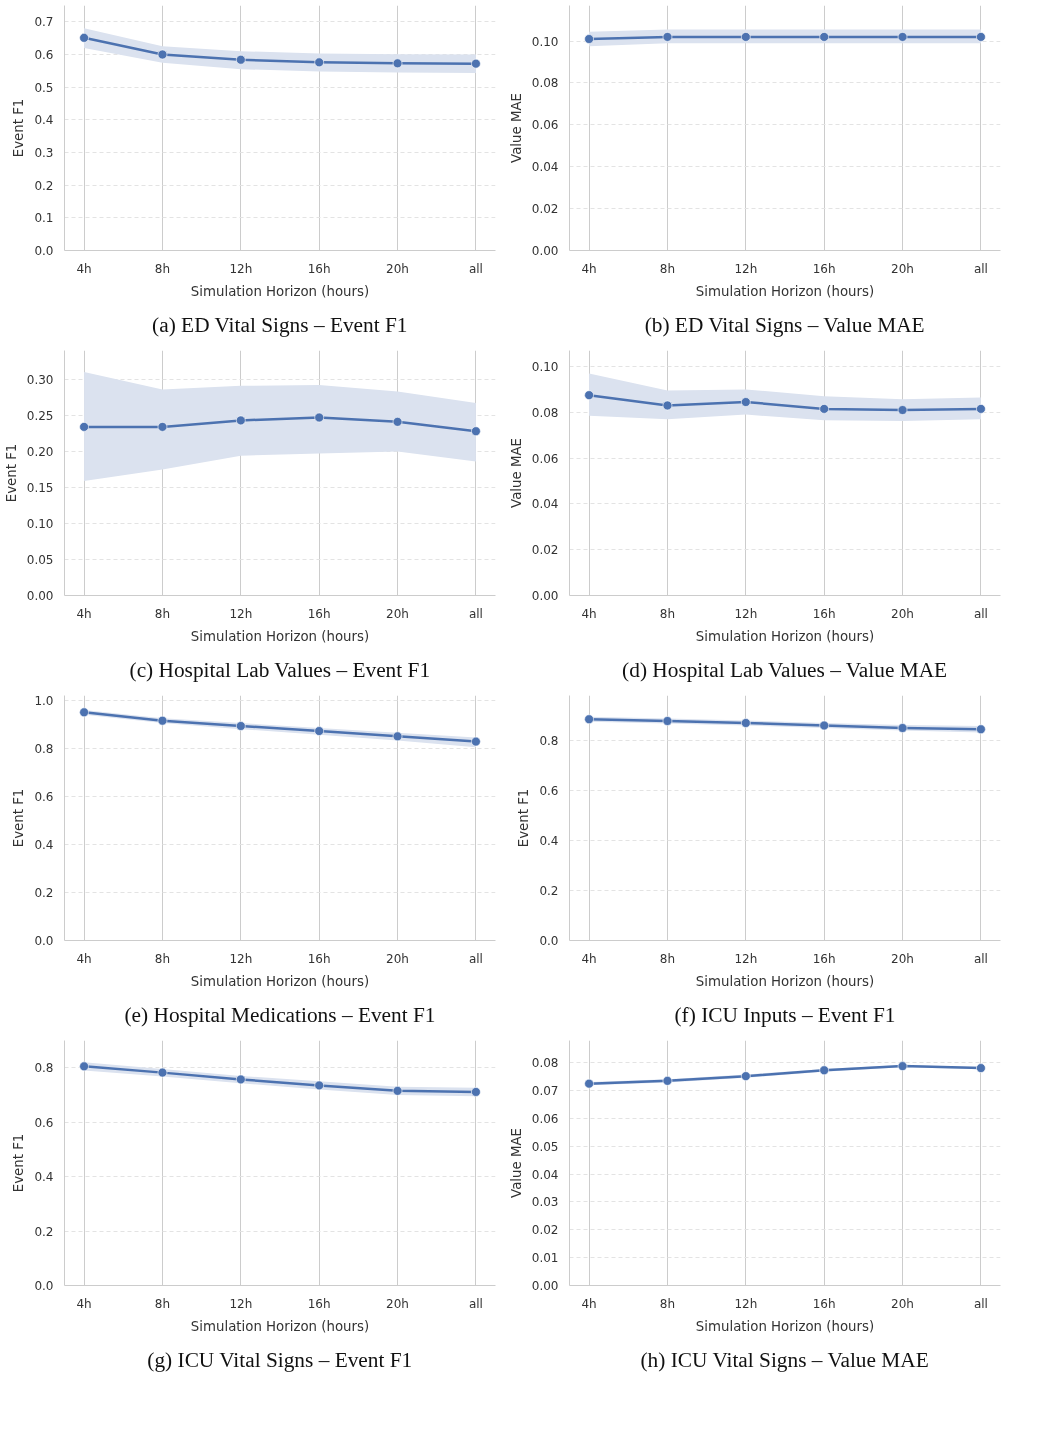  I want to click on text: (b) ED Vital Signs – Value MAE, so click(784, 324).